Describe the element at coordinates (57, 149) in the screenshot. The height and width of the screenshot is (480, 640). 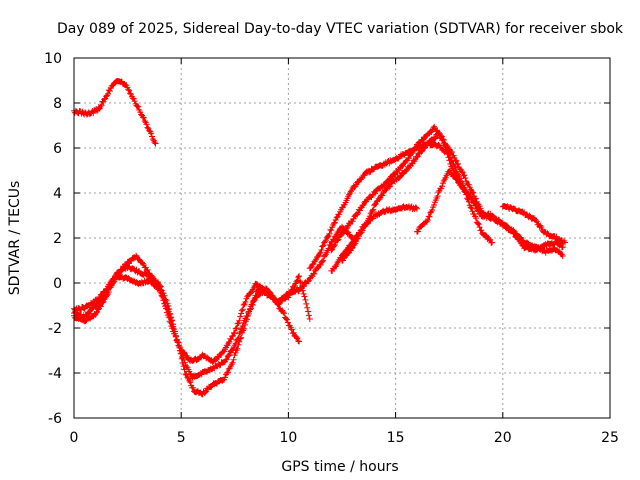
I see `y-tick-label: 6` at that location.